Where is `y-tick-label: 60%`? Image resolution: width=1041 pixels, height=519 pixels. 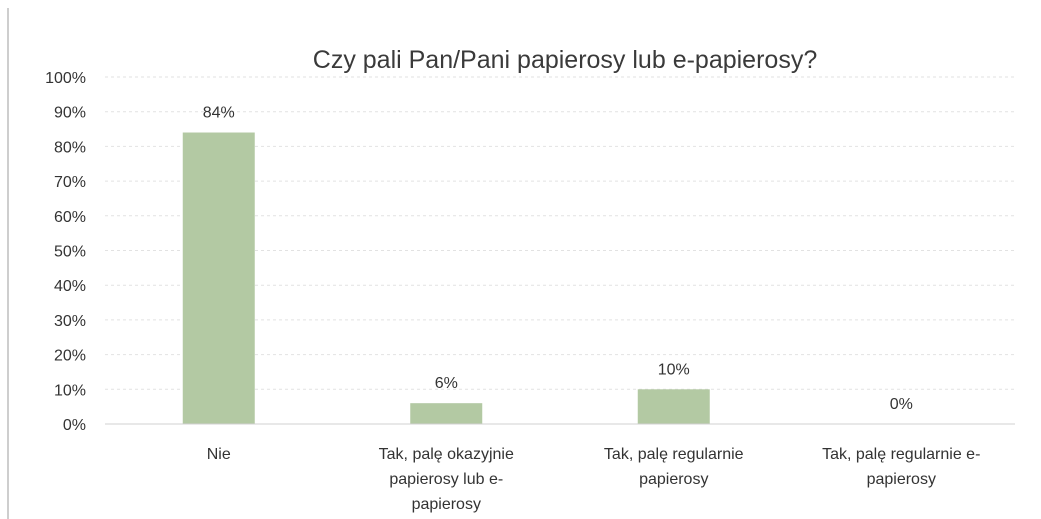 y-tick-label: 60% is located at coordinates (70, 217).